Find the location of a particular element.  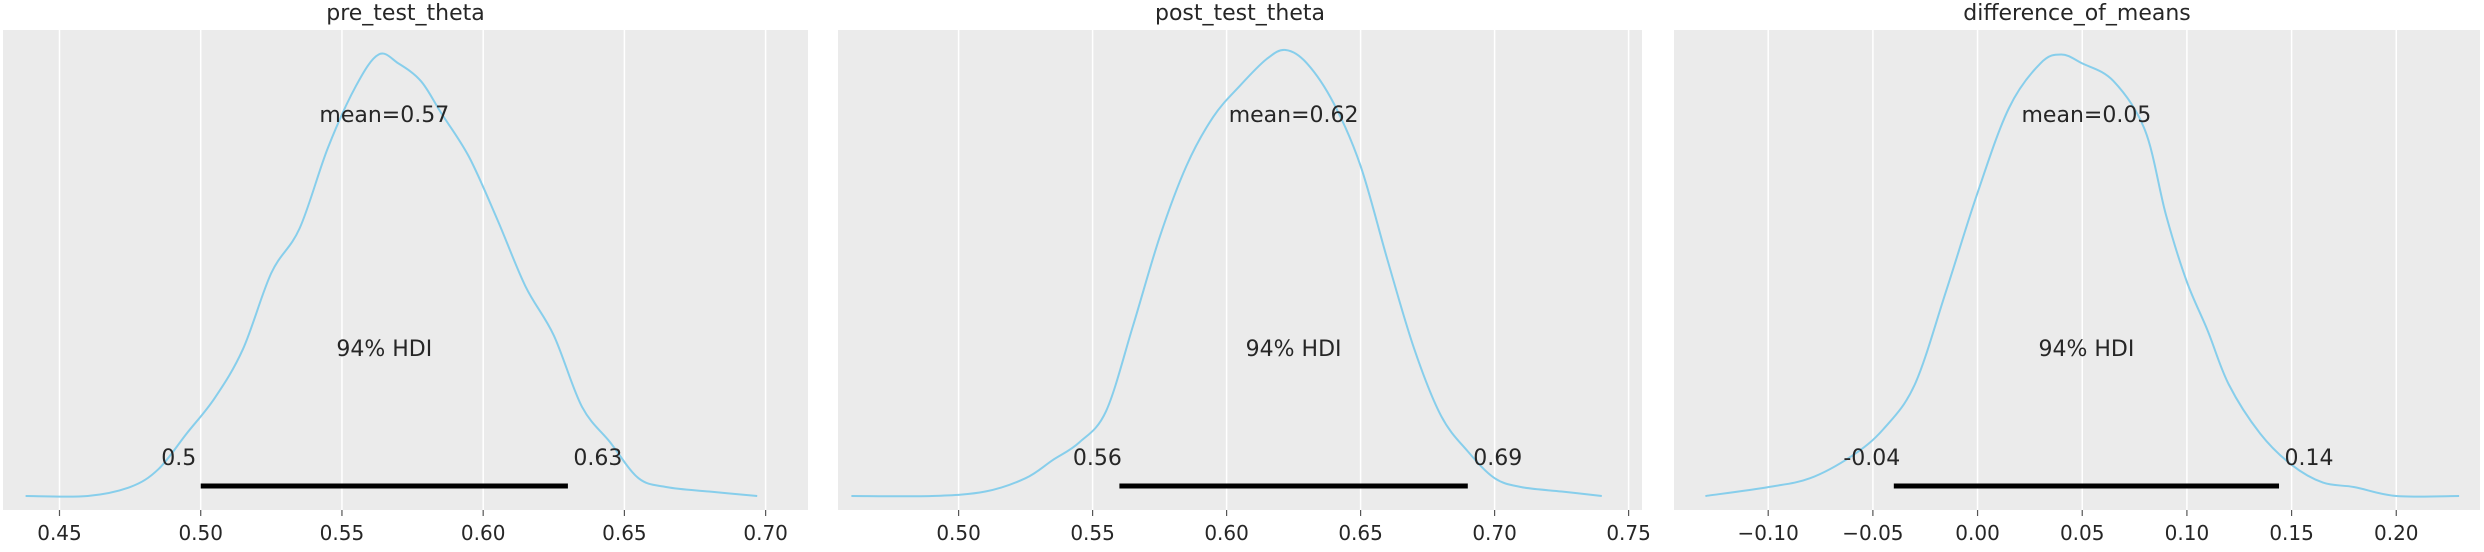

mean-label: mean=0.62 is located at coordinates (1294, 115).